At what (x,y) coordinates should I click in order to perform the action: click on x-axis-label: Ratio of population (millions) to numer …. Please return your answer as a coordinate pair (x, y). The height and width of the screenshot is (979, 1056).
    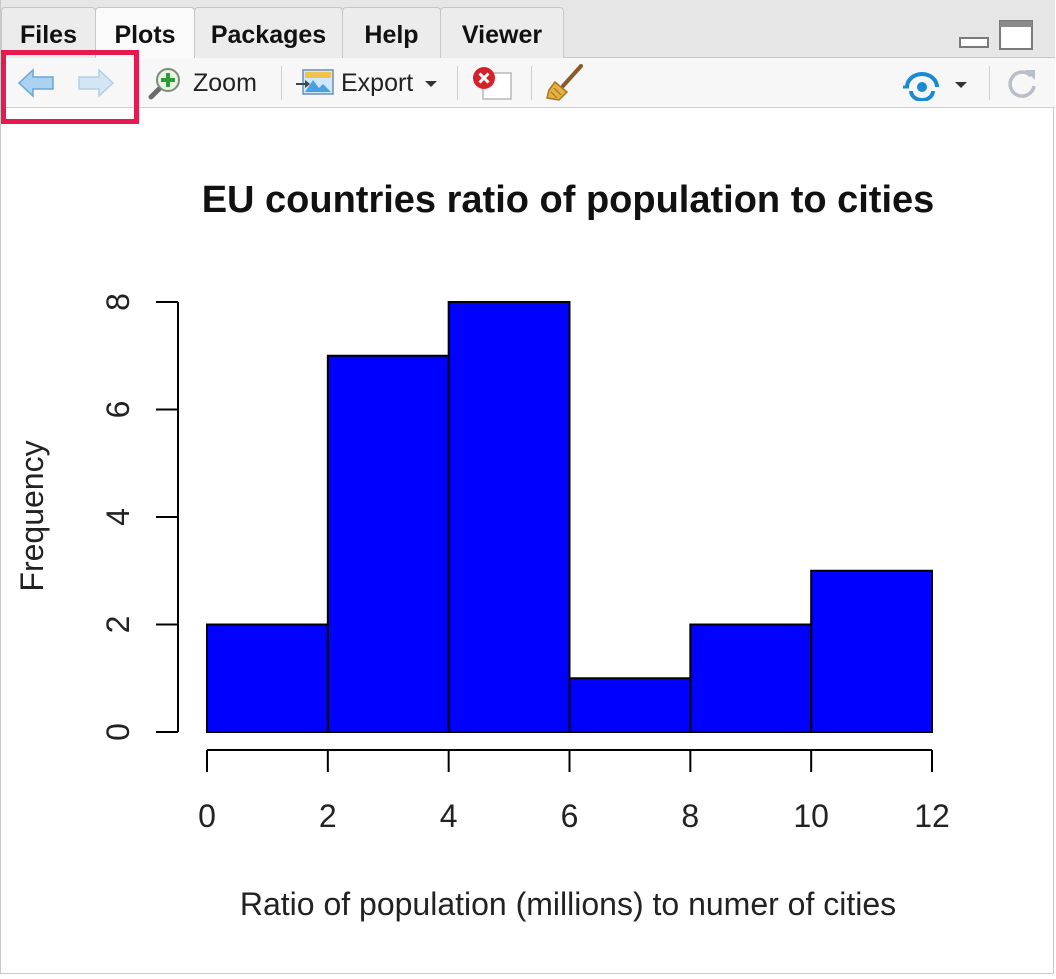
    Looking at the image, I should click on (568, 904).